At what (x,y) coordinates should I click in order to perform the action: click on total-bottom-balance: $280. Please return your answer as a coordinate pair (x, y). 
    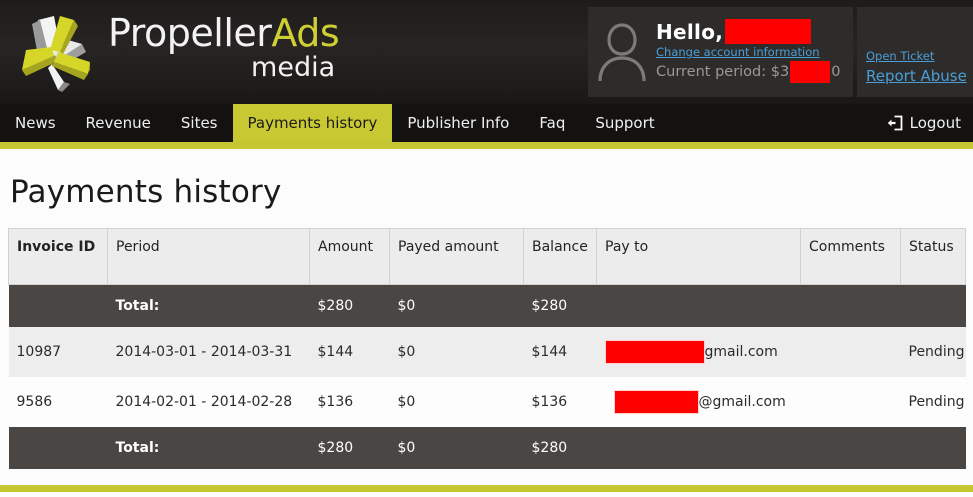
    Looking at the image, I should click on (560, 448).